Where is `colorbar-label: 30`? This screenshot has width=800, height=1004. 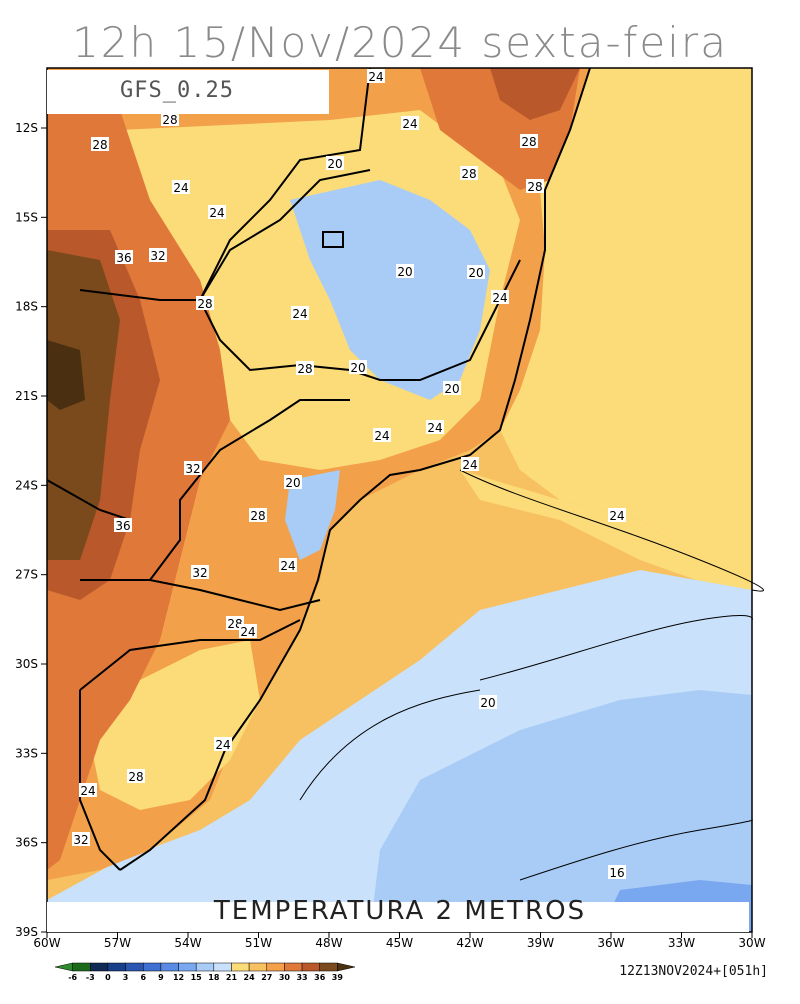
colorbar-label: 30 is located at coordinates (285, 977).